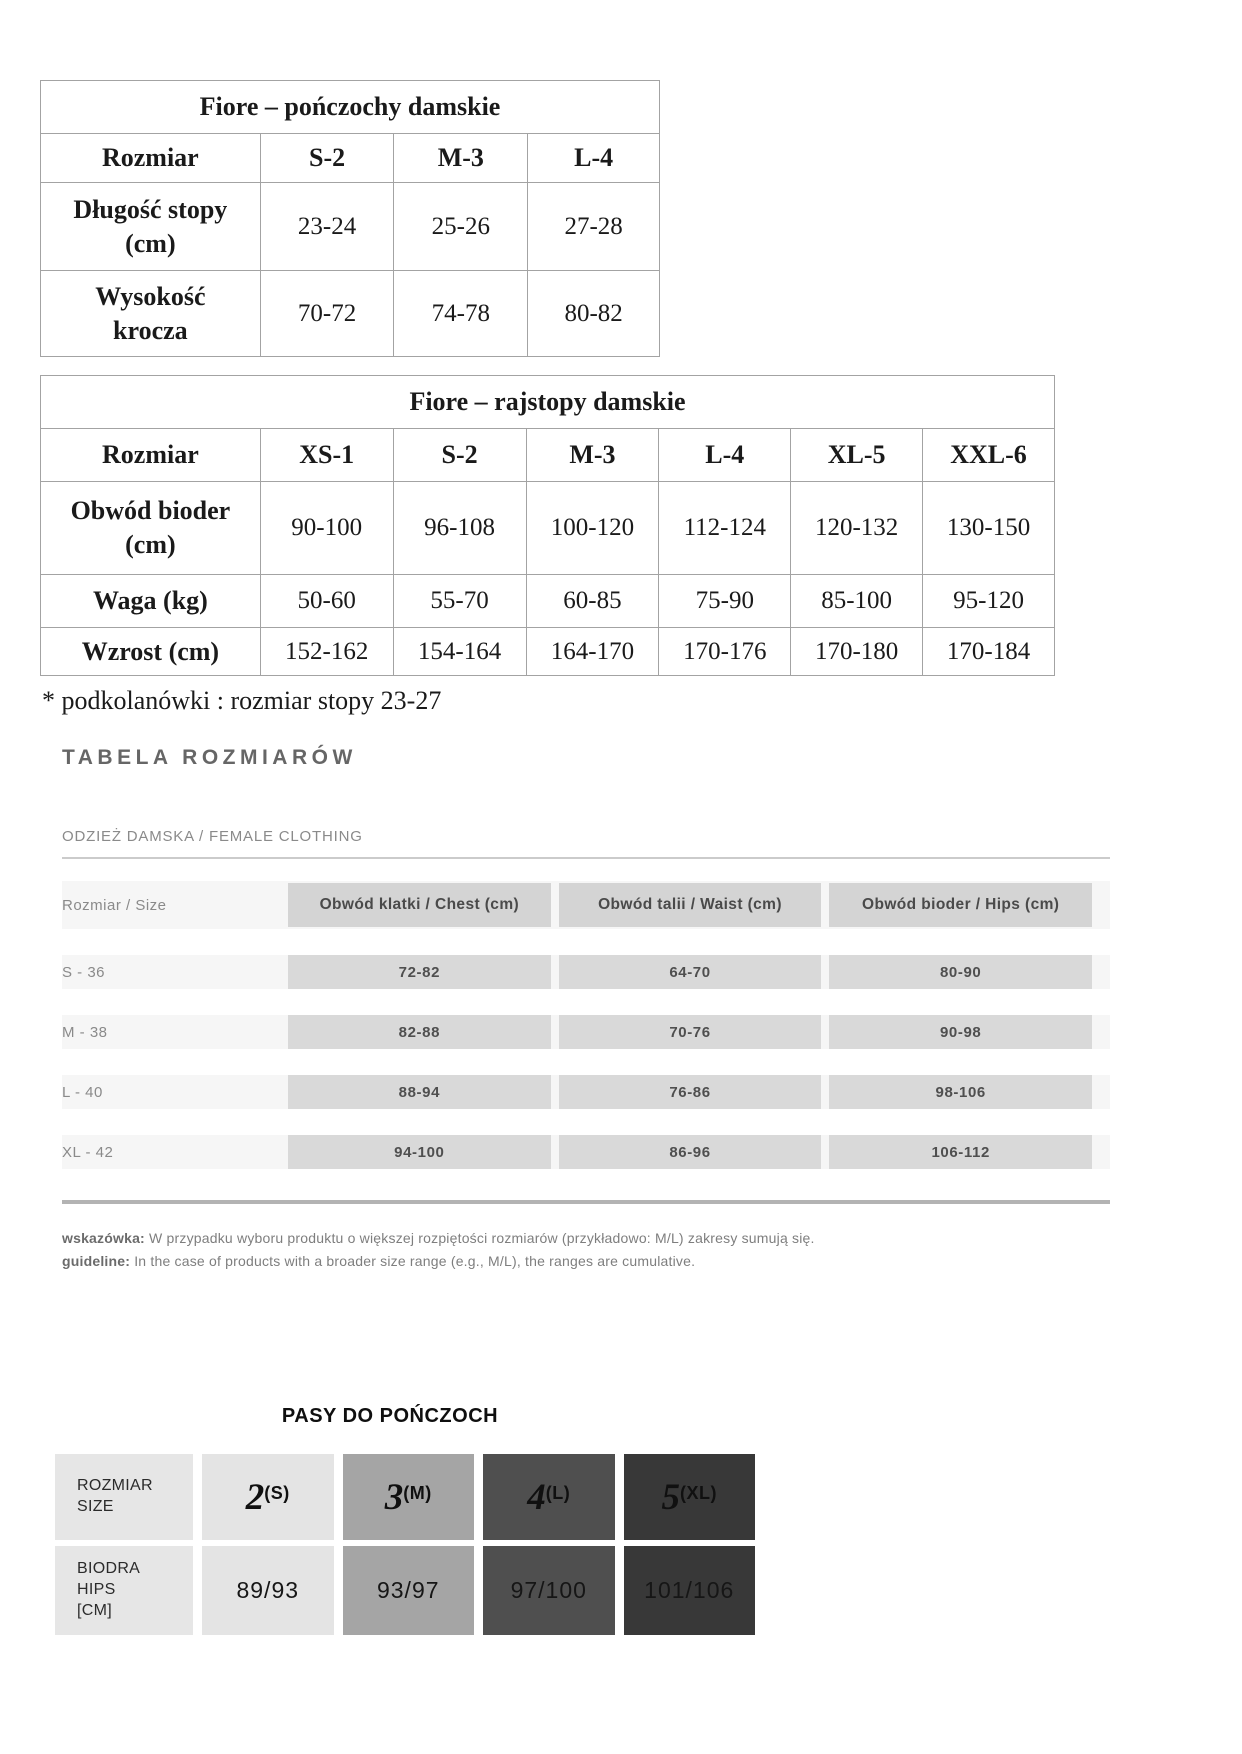  I want to click on section-label: ODZIEŻ DAMSKA / FEMALE CLOTHING, so click(212, 836).